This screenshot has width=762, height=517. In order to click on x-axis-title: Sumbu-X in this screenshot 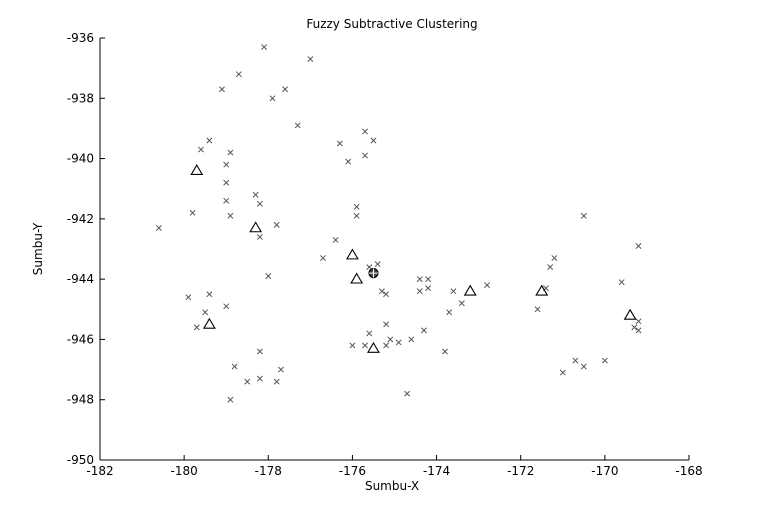, I will do `click(392, 486)`.